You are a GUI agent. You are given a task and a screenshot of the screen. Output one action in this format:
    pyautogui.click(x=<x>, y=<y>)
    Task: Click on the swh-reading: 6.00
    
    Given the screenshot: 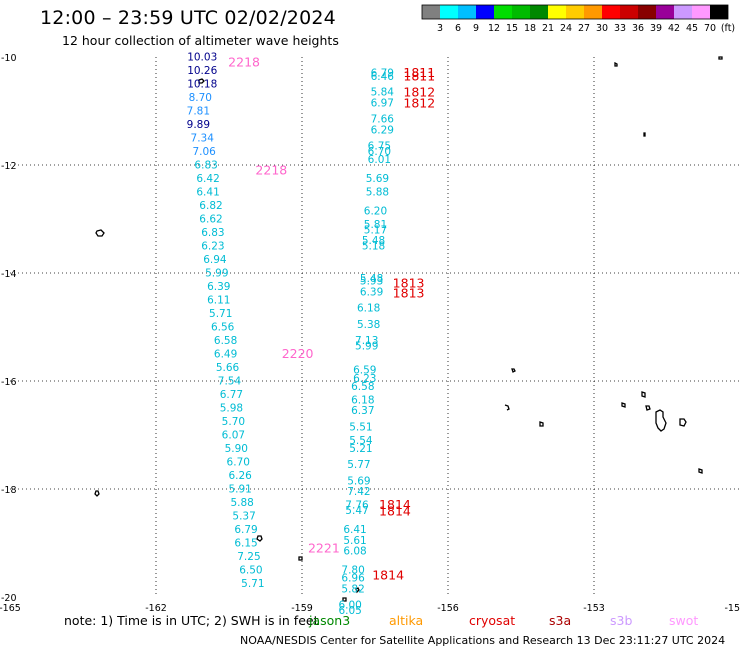 What is the action you would take?
    pyautogui.click(x=349, y=606)
    